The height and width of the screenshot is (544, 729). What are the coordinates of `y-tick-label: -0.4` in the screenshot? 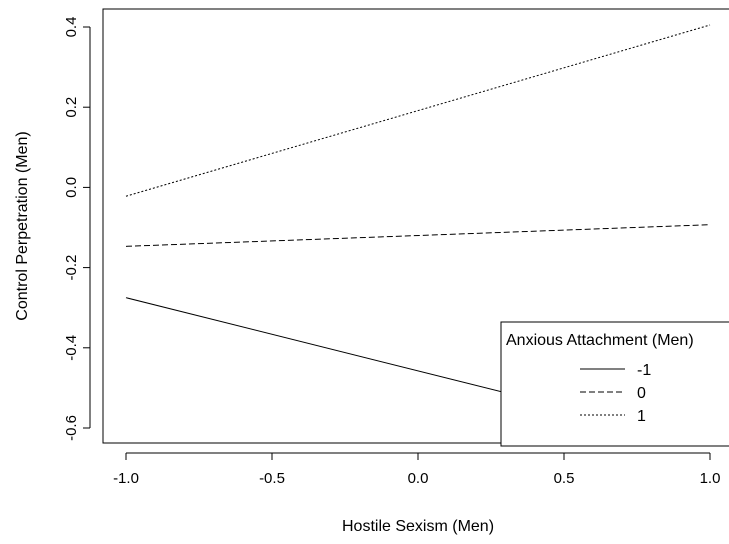 It's located at (71, 348).